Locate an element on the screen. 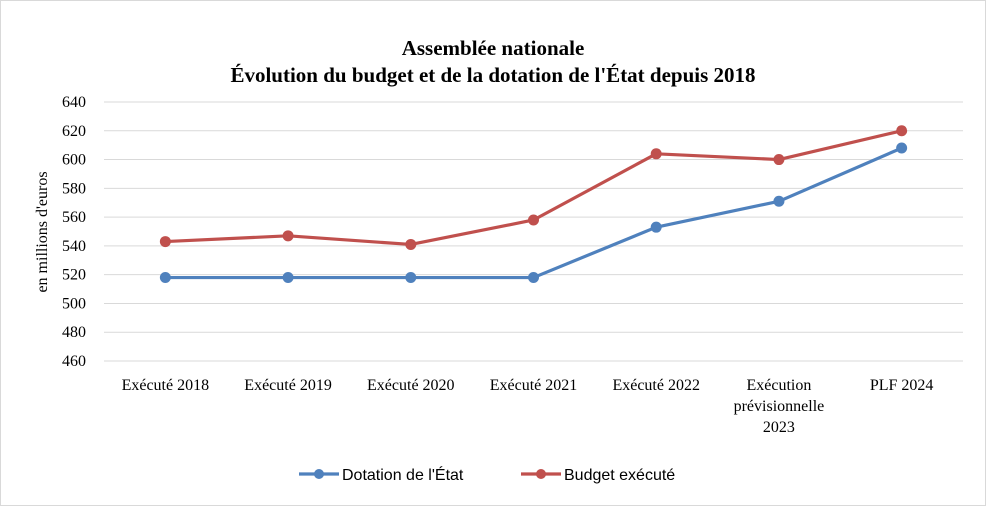  x-tick-label-line: PLF 2024 is located at coordinates (902, 385).